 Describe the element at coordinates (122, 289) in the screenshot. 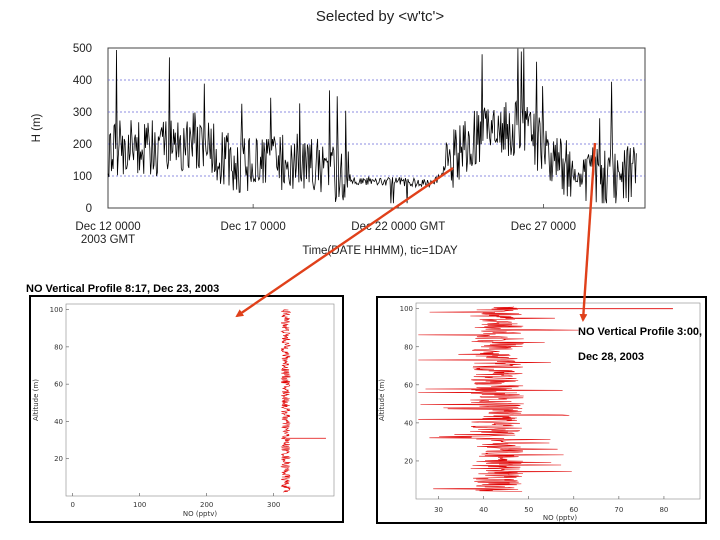

I see `left-panel-title: NO Vertical Profile 8:17, Dec 23, 2003` at that location.